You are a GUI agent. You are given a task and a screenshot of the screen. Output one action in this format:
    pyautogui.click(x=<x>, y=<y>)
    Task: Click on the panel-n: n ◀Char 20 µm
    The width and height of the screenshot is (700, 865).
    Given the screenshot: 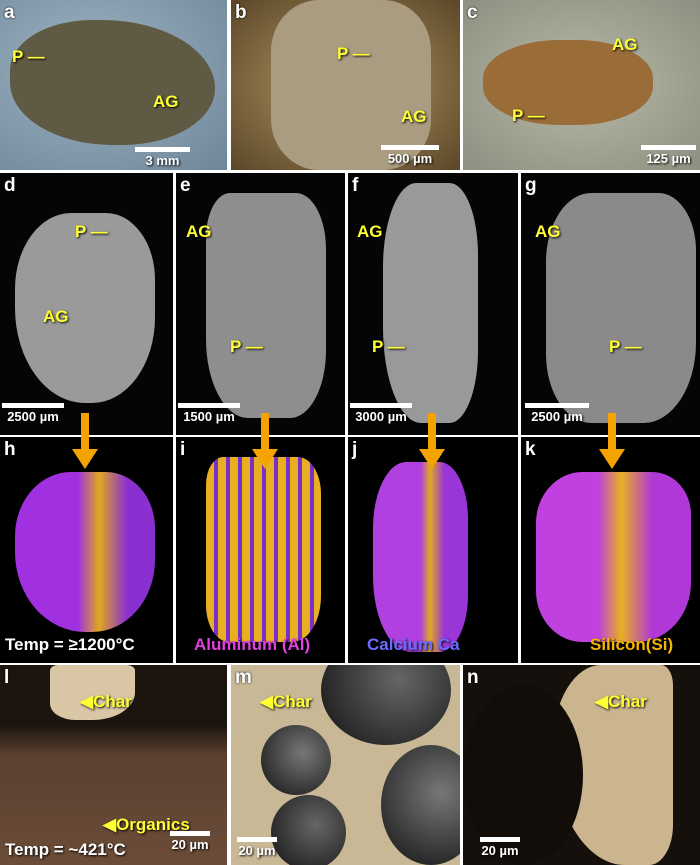 What is the action you would take?
    pyautogui.click(x=581, y=765)
    